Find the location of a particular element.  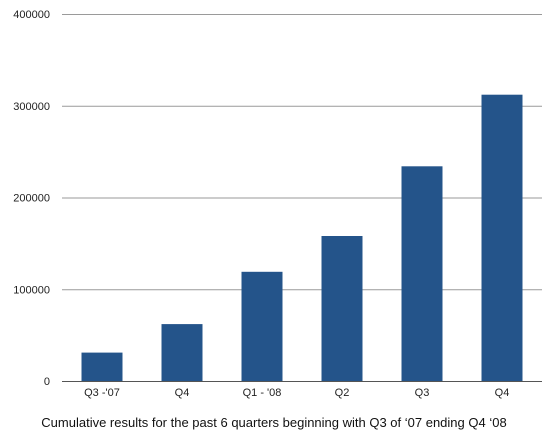

x-axis-category-labels: Q3 -'07 Q4 Q1 - '08 Q2 Q3 Q4 is located at coordinates (296, 393).